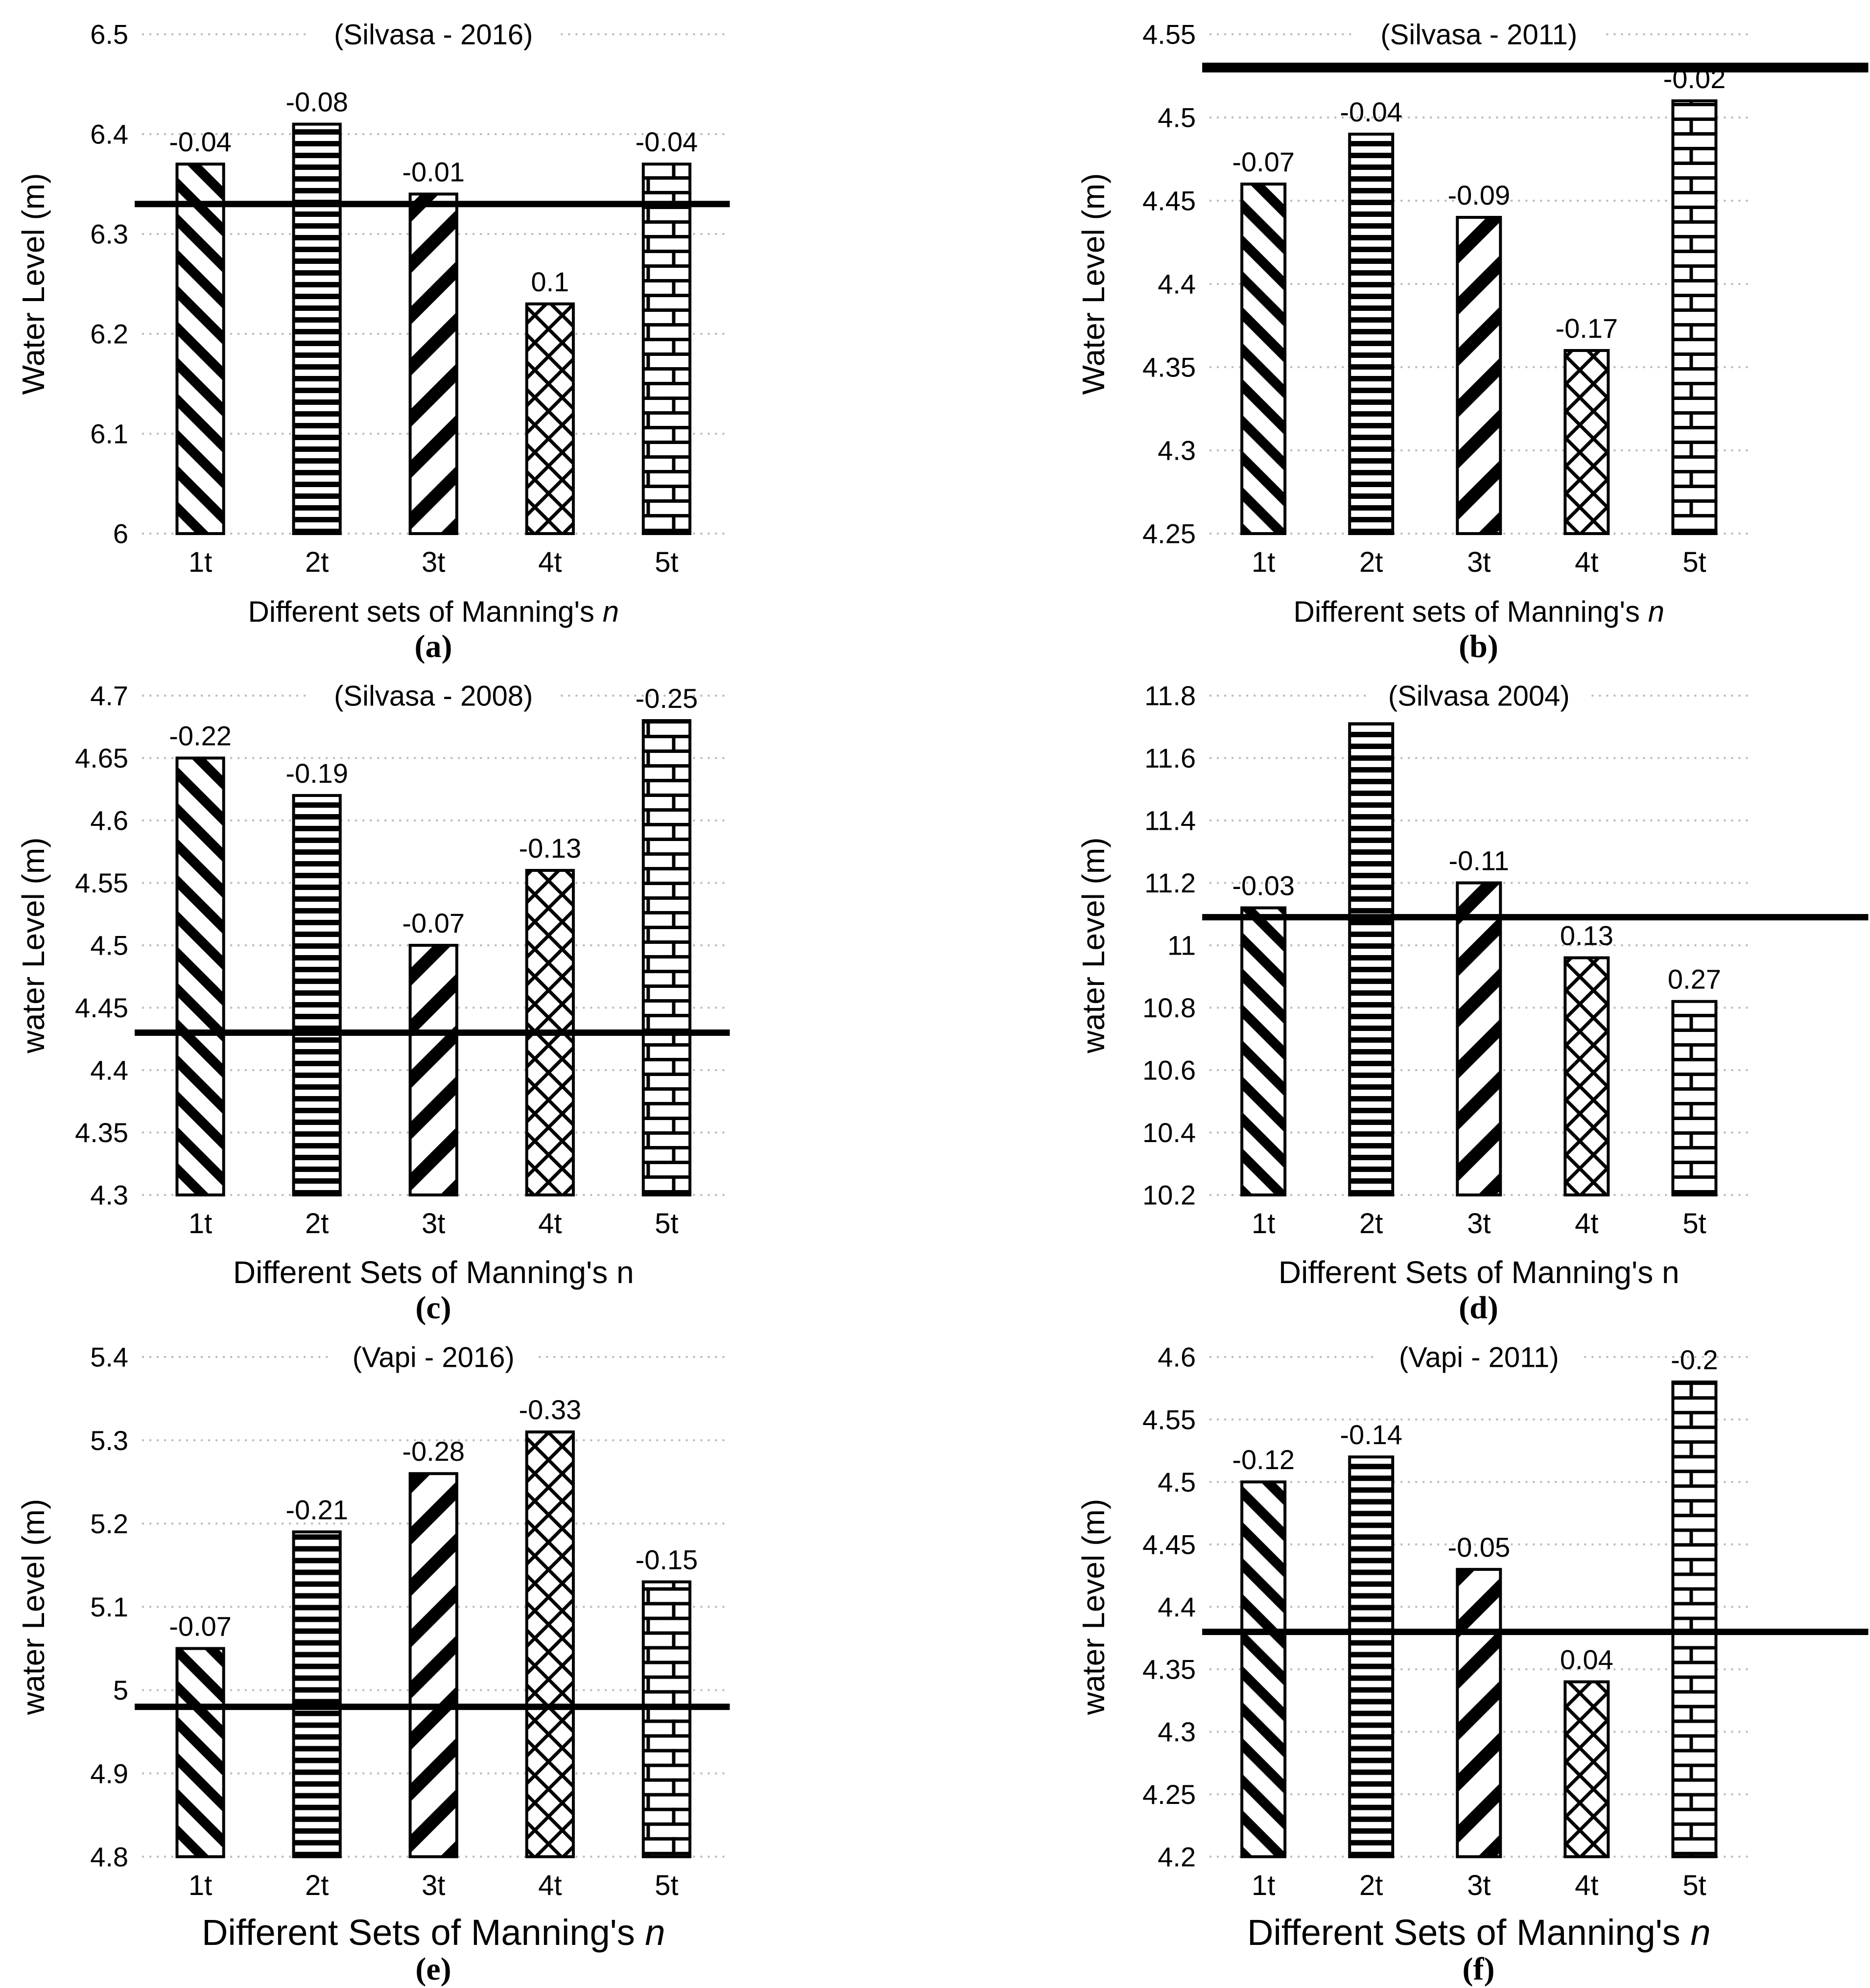  Describe the element at coordinates (1479, 1970) in the screenshot. I see `chart-caption-f: (f)` at that location.